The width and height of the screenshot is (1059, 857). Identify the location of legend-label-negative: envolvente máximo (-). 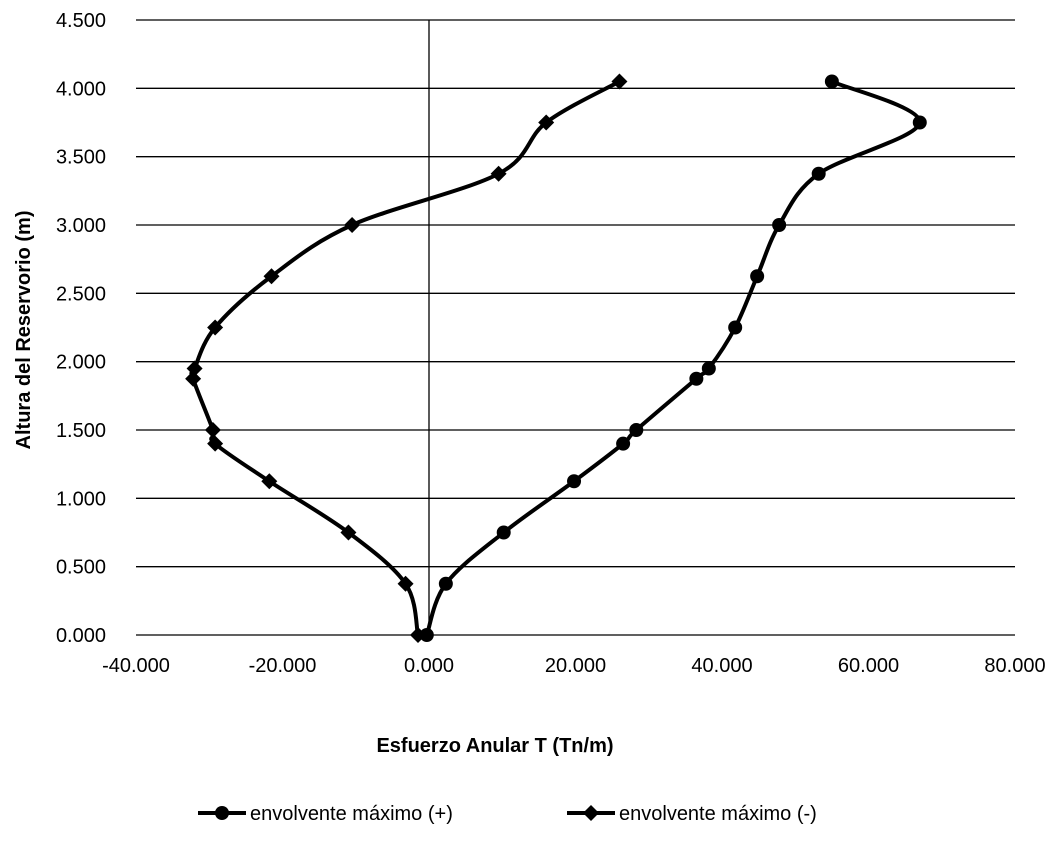
(718, 814).